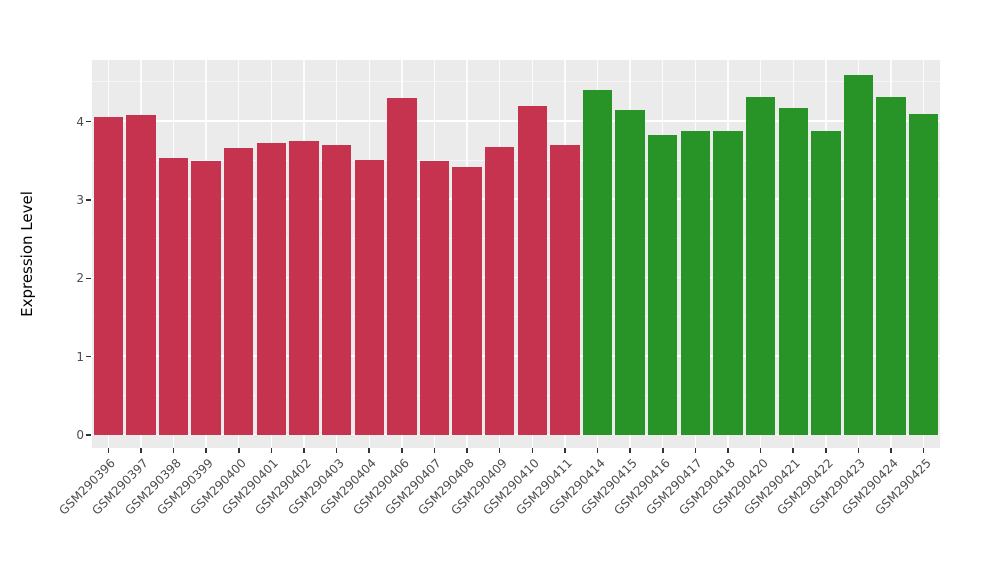 The height and width of the screenshot is (580, 1000). Describe the element at coordinates (80, 356) in the screenshot. I see `y-tick-label: 1` at that location.